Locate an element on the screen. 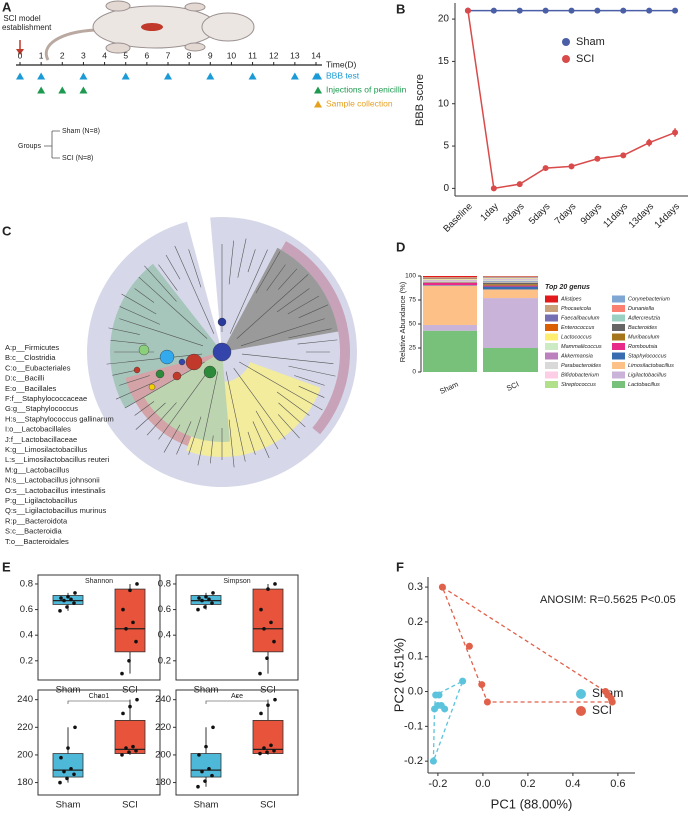  x-tick-label: 0.6 is located at coordinates (617, 784).